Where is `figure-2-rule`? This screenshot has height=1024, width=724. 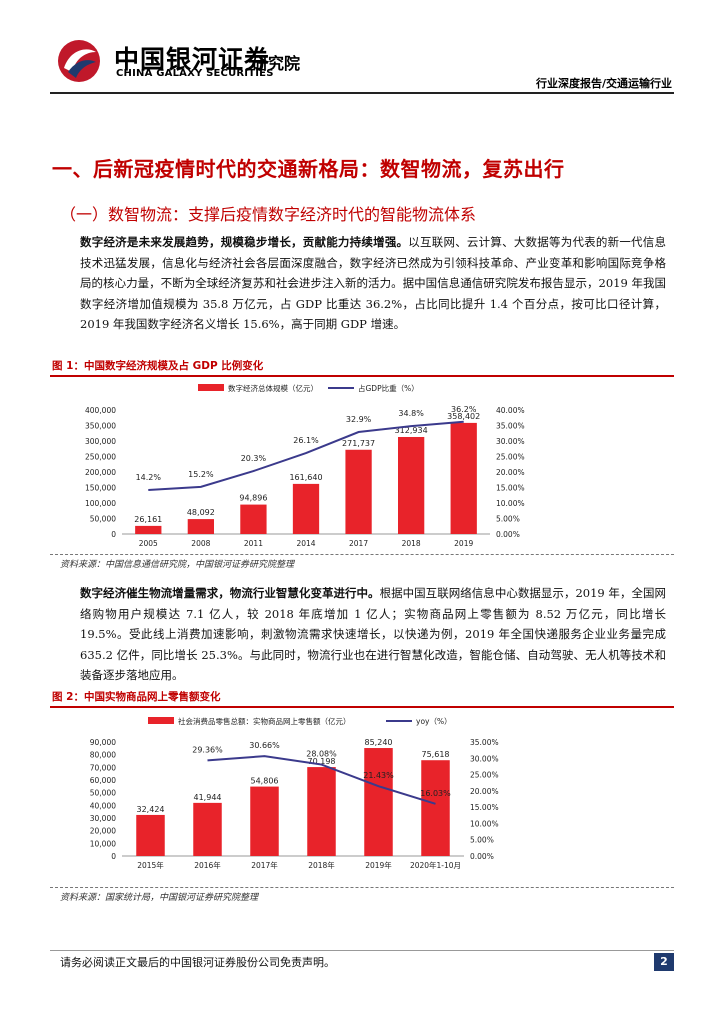 figure-2-rule is located at coordinates (362, 707).